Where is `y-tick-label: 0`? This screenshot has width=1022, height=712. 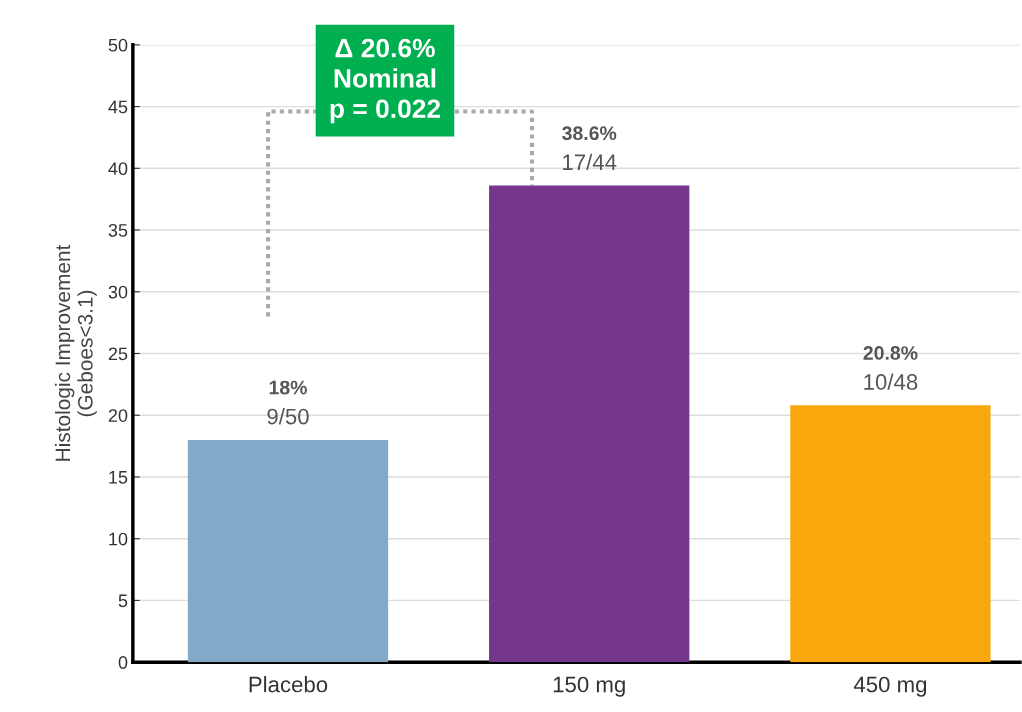 y-tick-label: 0 is located at coordinates (123, 662).